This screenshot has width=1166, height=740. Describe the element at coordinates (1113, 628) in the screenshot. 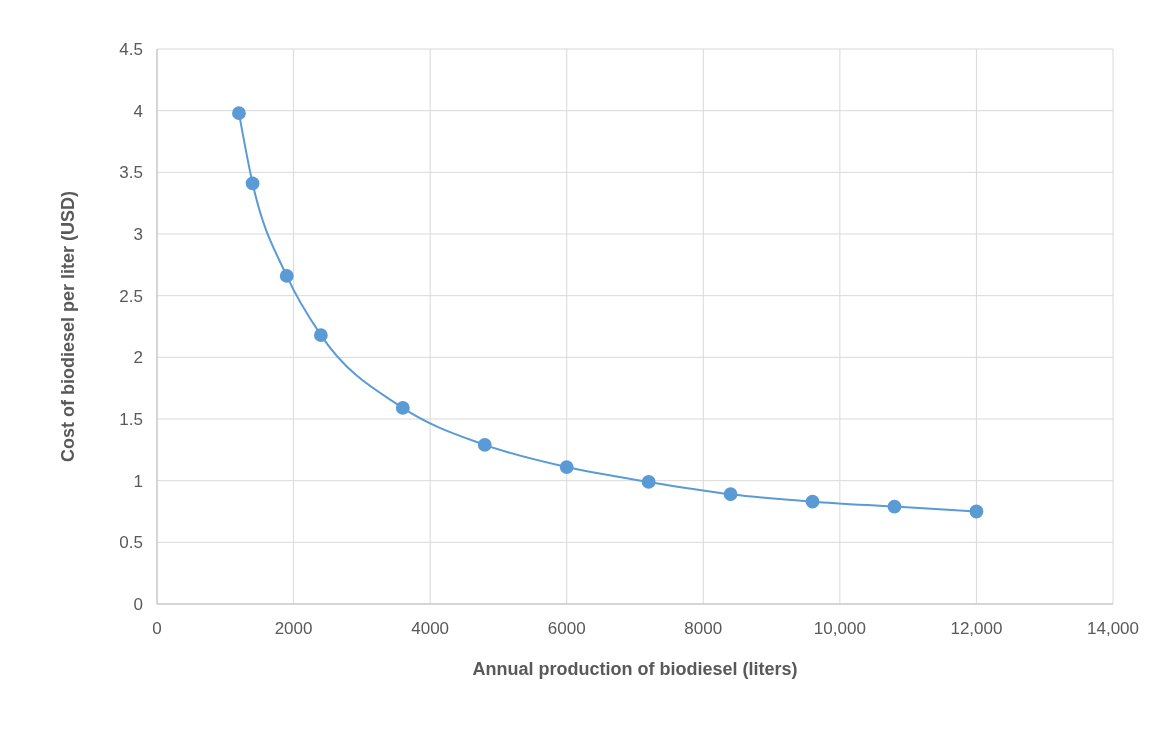

I see `x-tick-label: 14,000` at that location.